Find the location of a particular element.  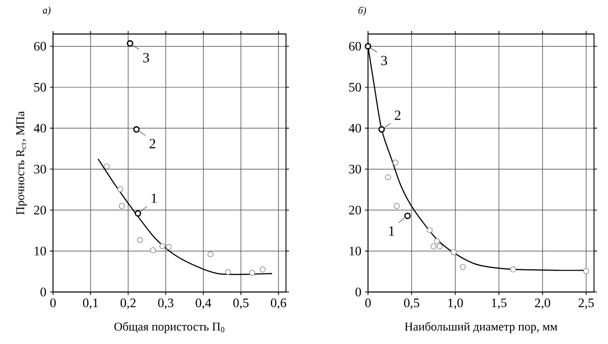

x-tick-label: 2,0 is located at coordinates (542, 304).